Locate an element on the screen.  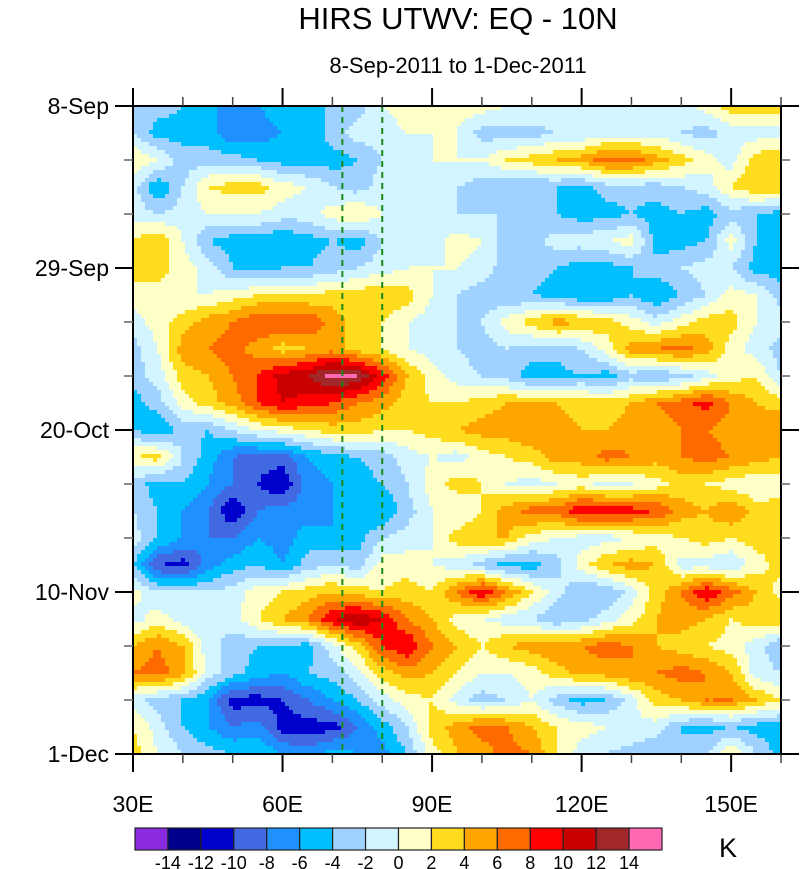
x-tick-label: 30E is located at coordinates (133, 804).